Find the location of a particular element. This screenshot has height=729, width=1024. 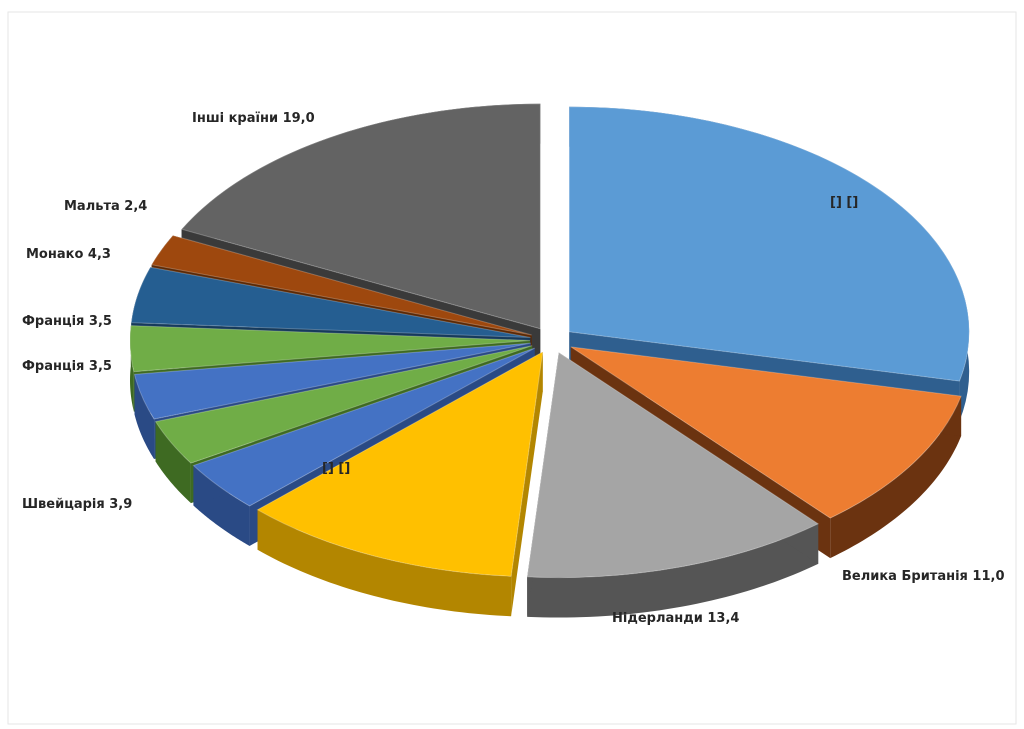

slice-label: Мальта 2,4 is located at coordinates (105, 206).